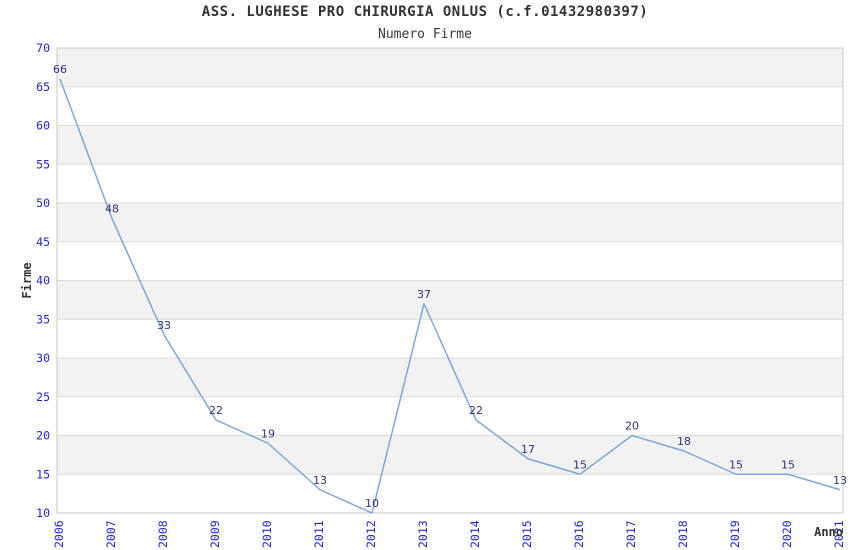 The height and width of the screenshot is (550, 850). Describe the element at coordinates (424, 294) in the screenshot. I see `data-point-label: 37` at that location.